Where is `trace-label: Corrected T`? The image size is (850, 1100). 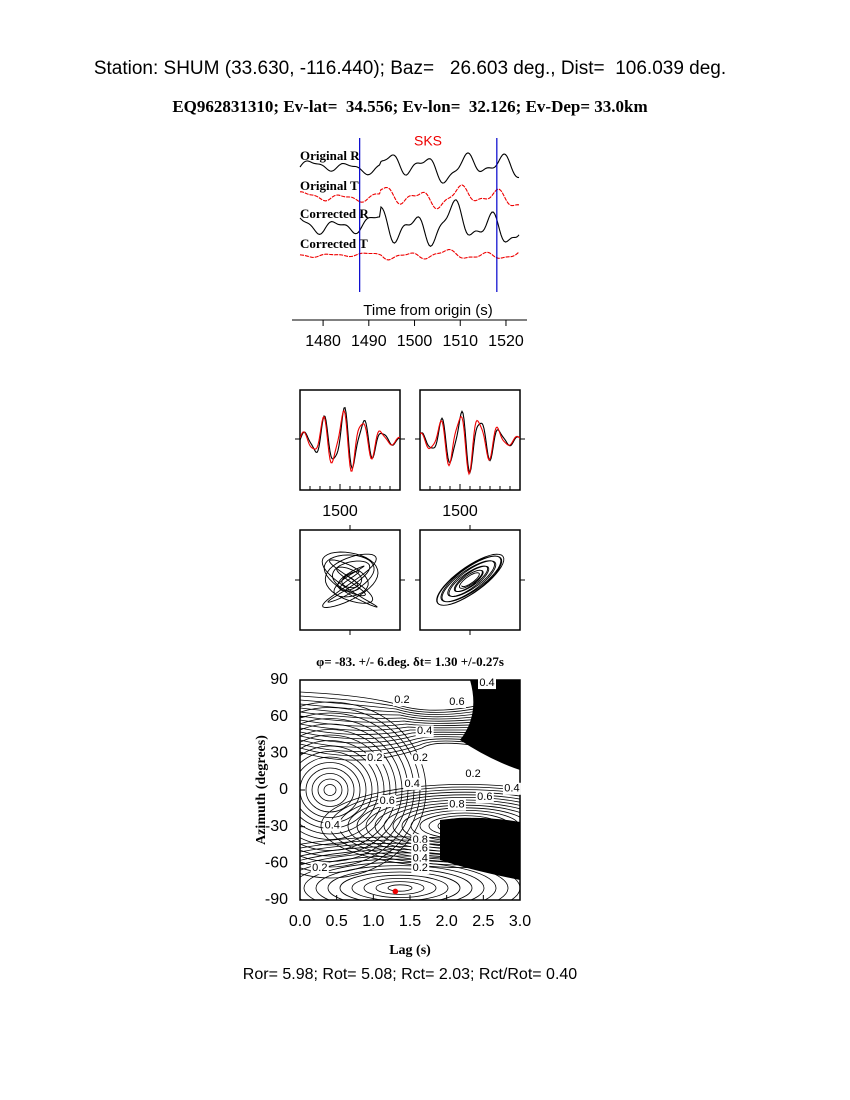
trace-label: Corrected T is located at coordinates (334, 243).